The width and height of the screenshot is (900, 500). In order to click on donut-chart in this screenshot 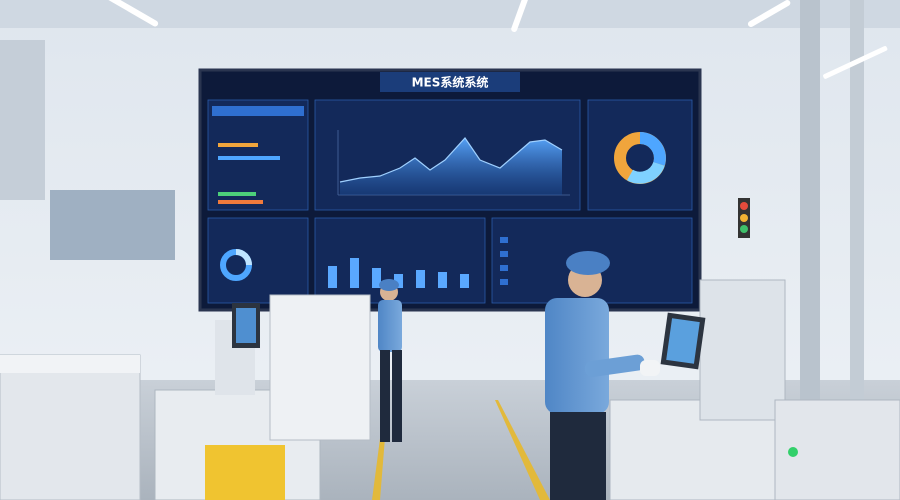, I will do `click(443, 206)`.